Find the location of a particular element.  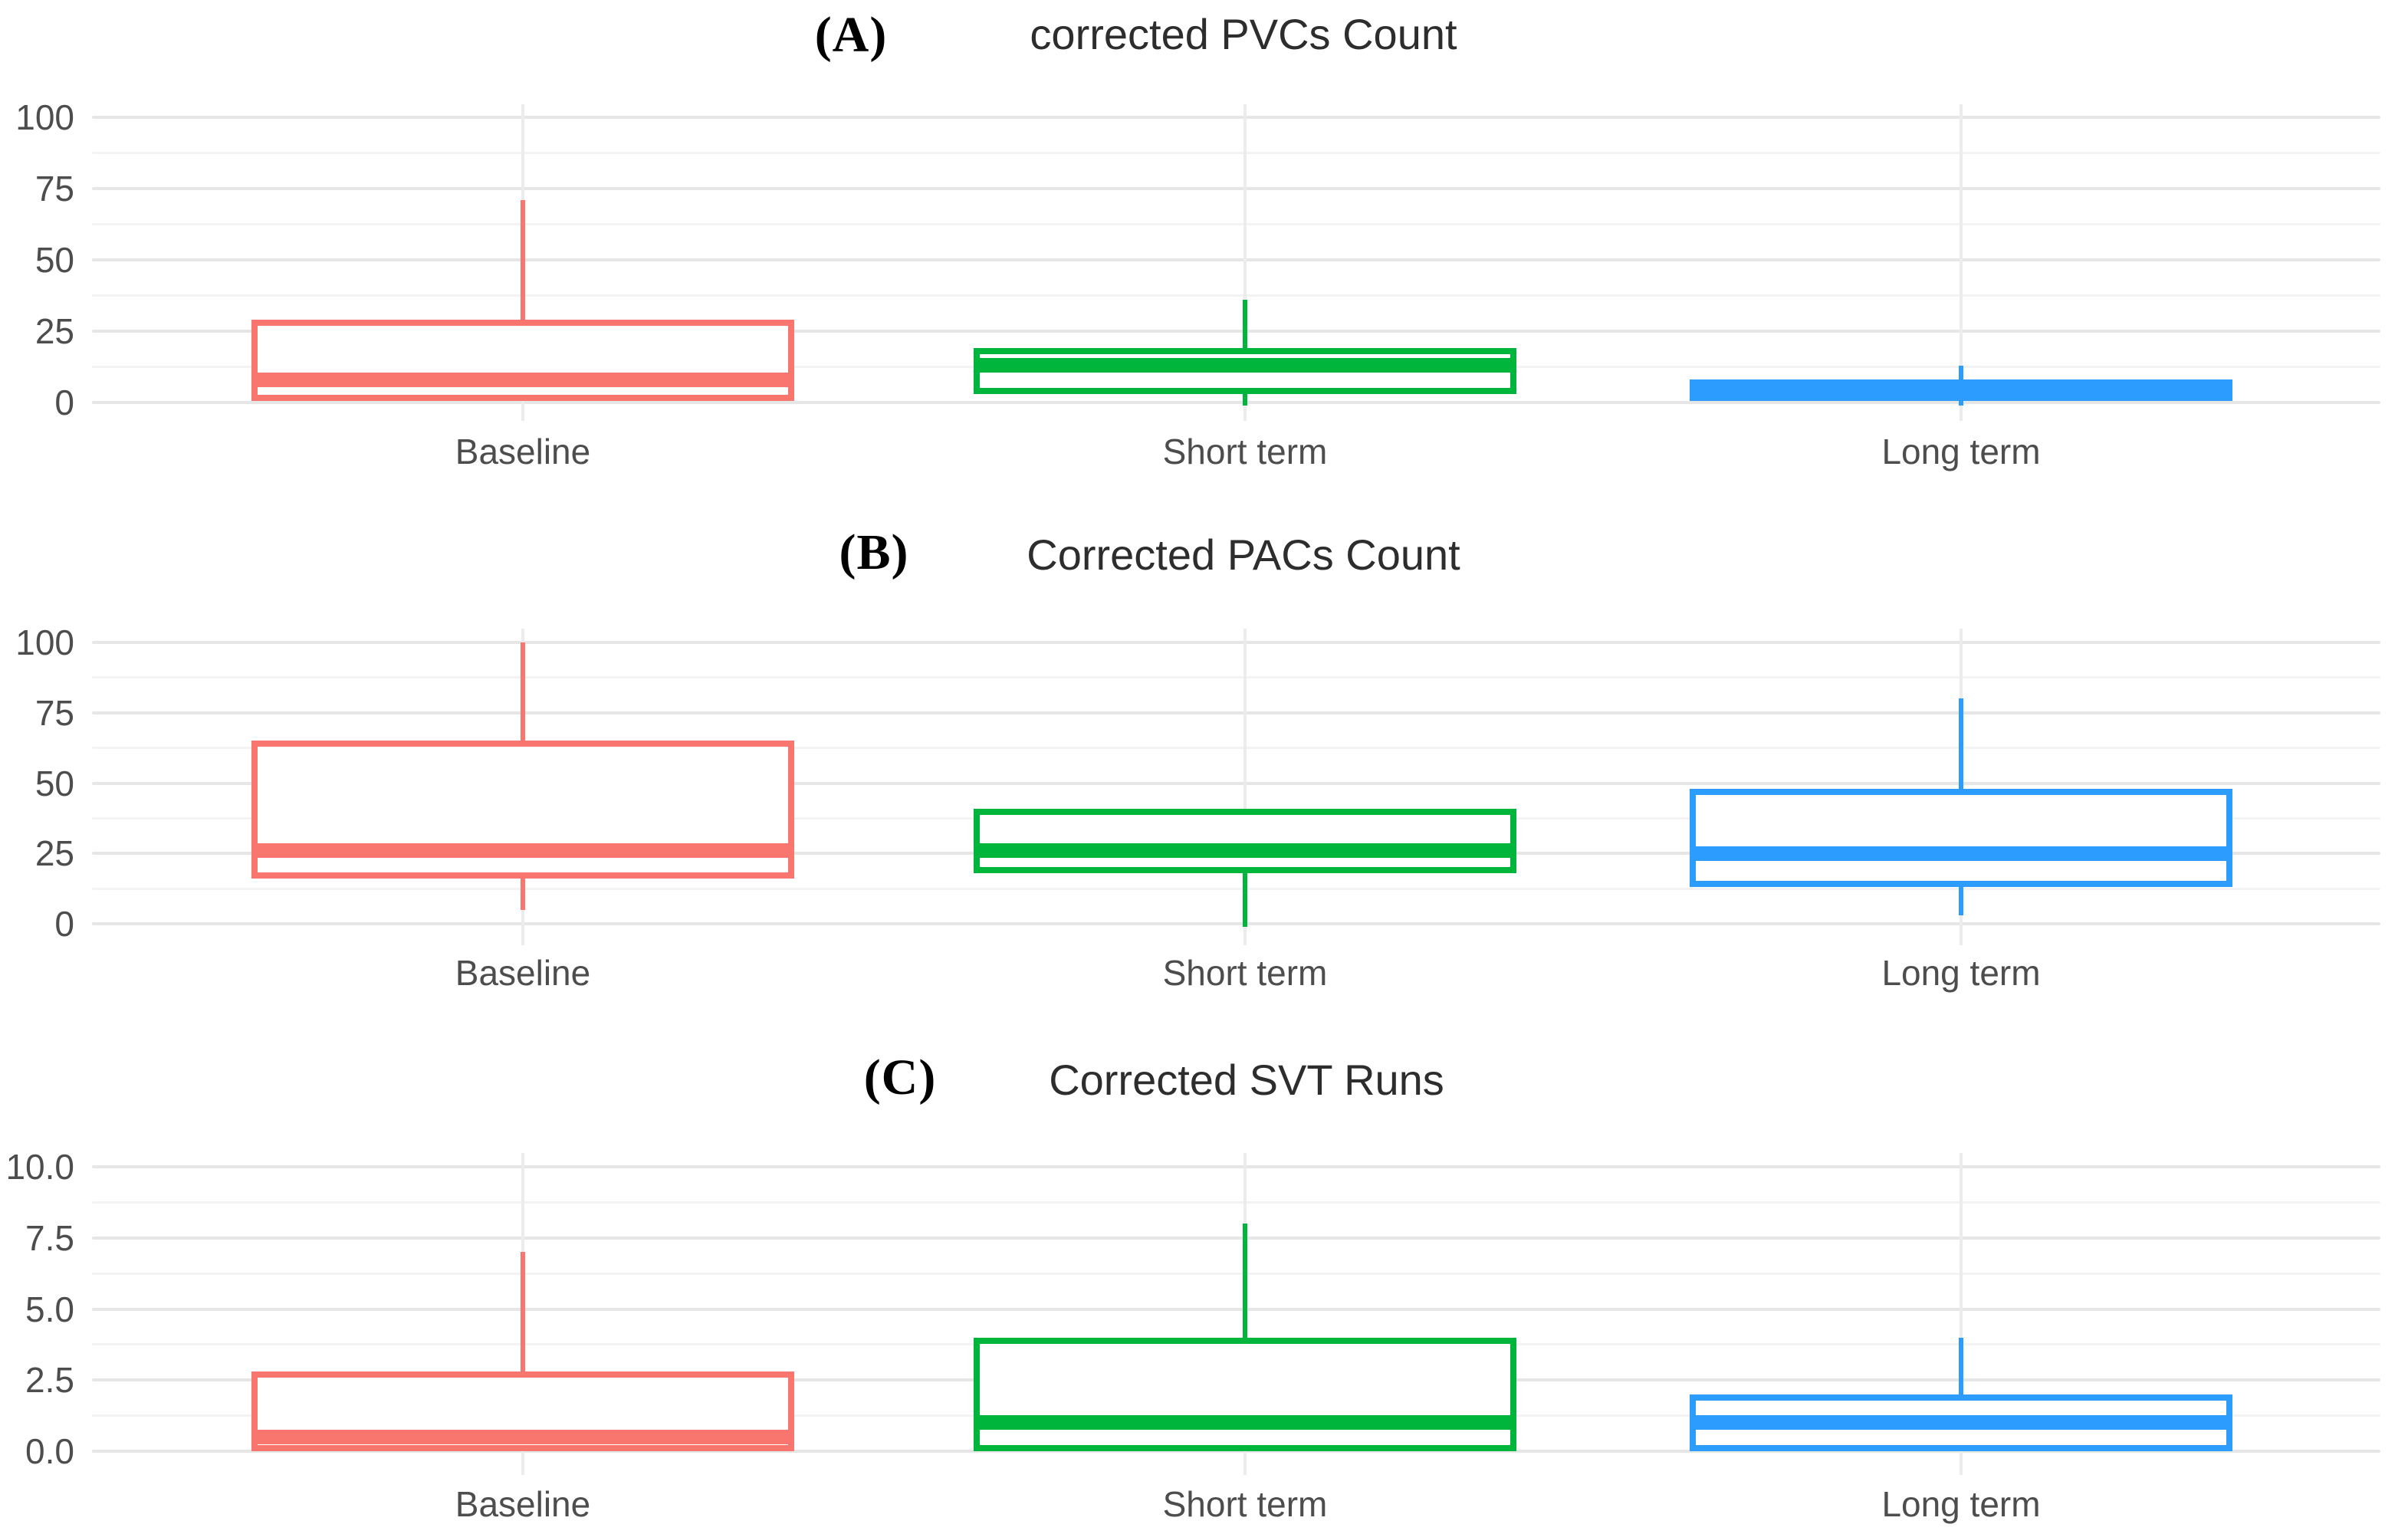

y-axis-tick-label: 2.5 is located at coordinates (49, 1380).